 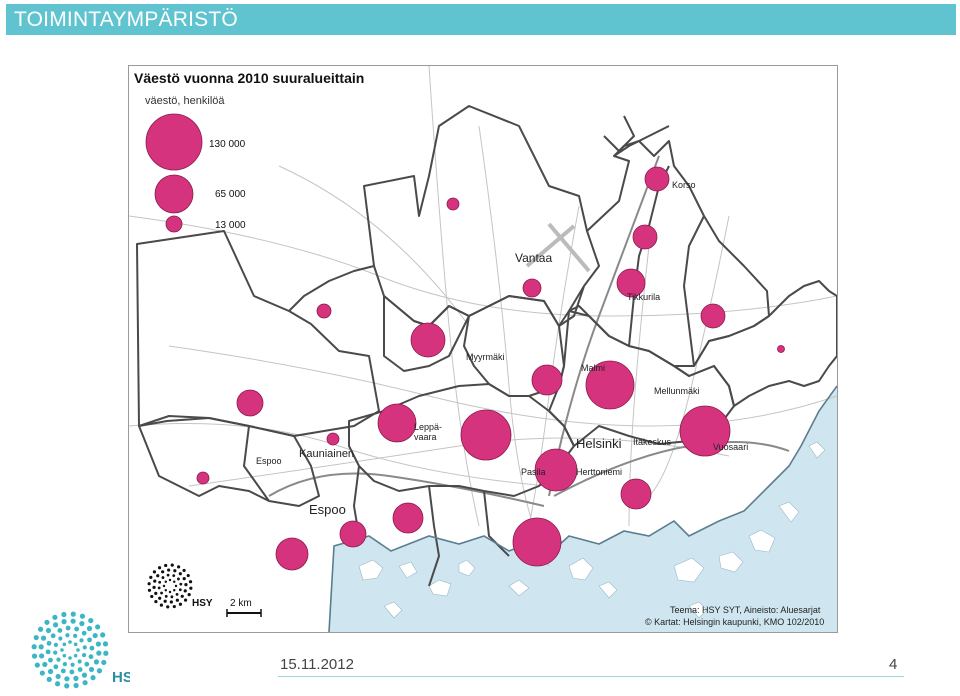 What do you see at coordinates (684, 185) in the screenshot?
I see `label-korso: Korso` at bounding box center [684, 185].